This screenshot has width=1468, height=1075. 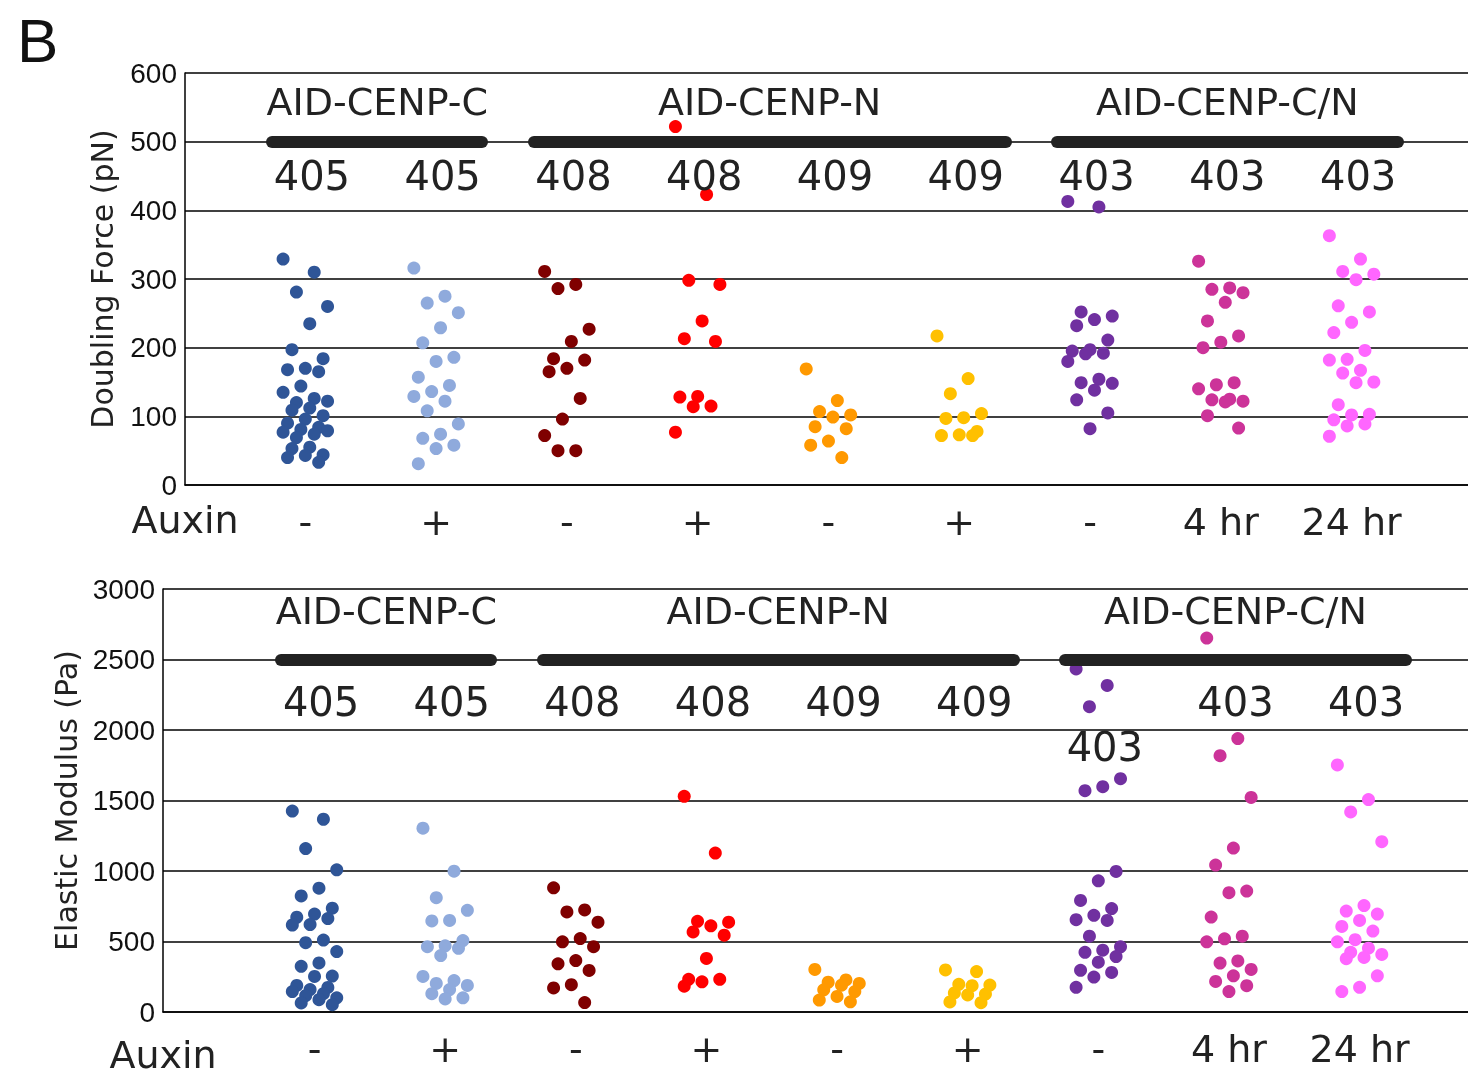 What do you see at coordinates (123, 730) in the screenshot?
I see `y-tick-label: 2000` at bounding box center [123, 730].